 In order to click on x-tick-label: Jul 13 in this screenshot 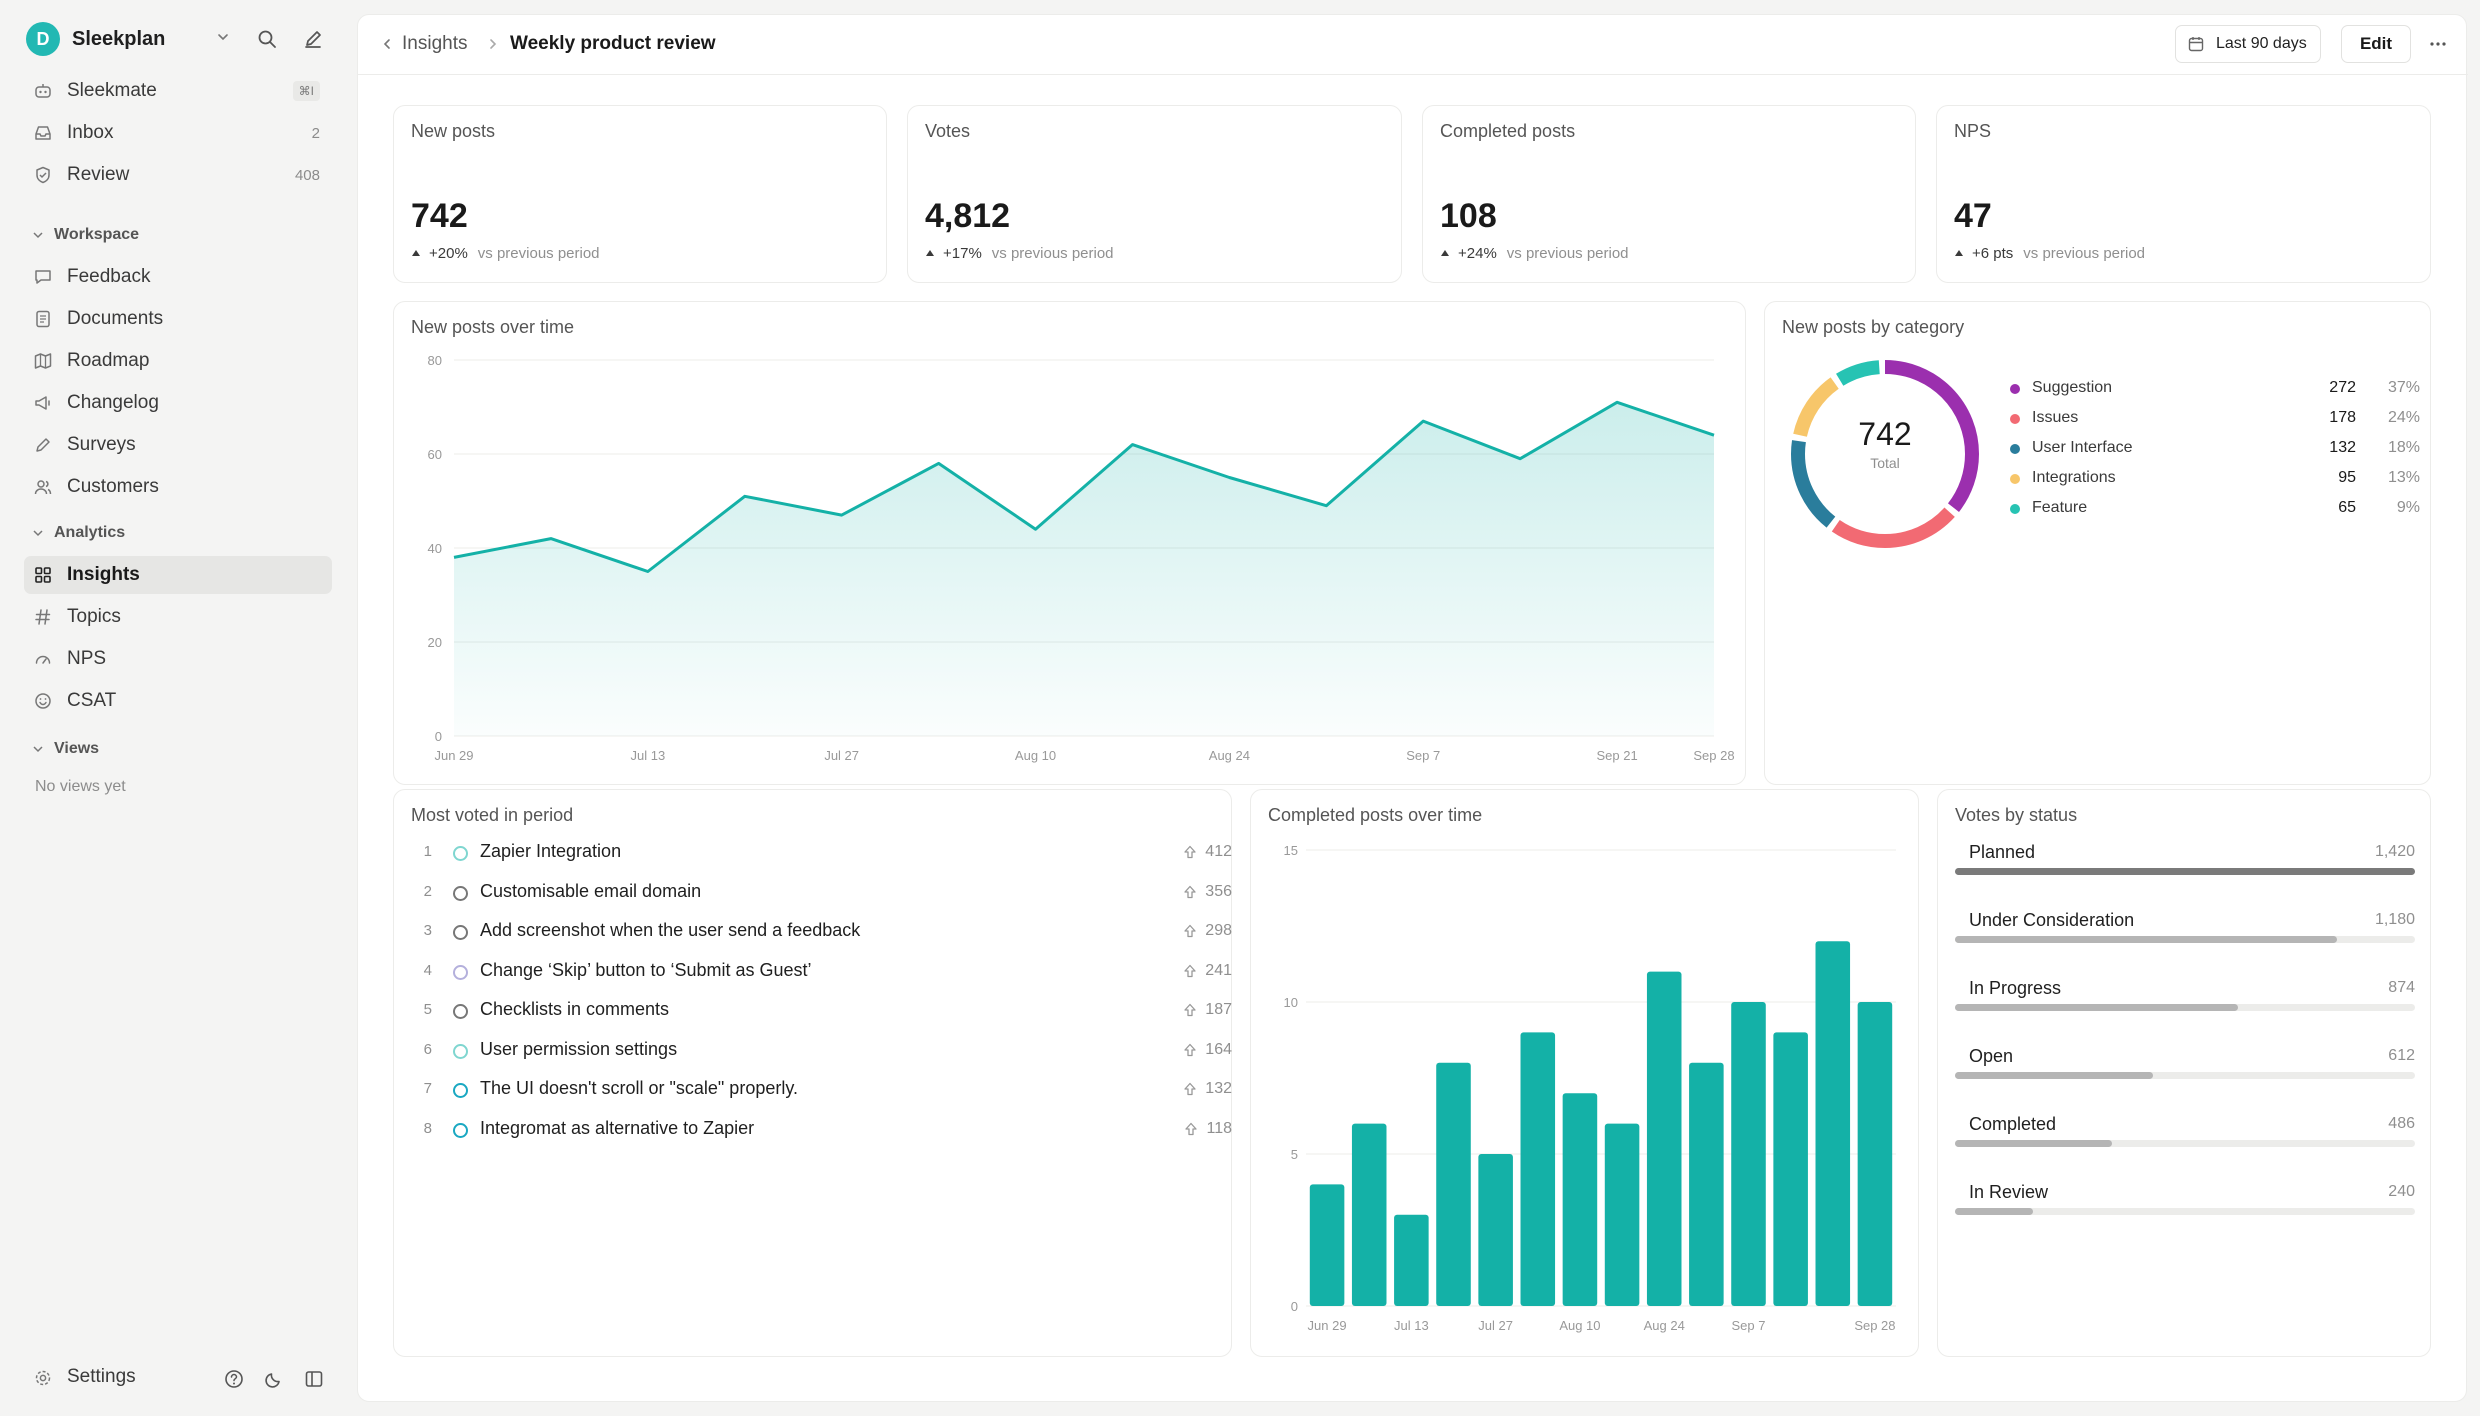, I will do `click(647, 755)`.